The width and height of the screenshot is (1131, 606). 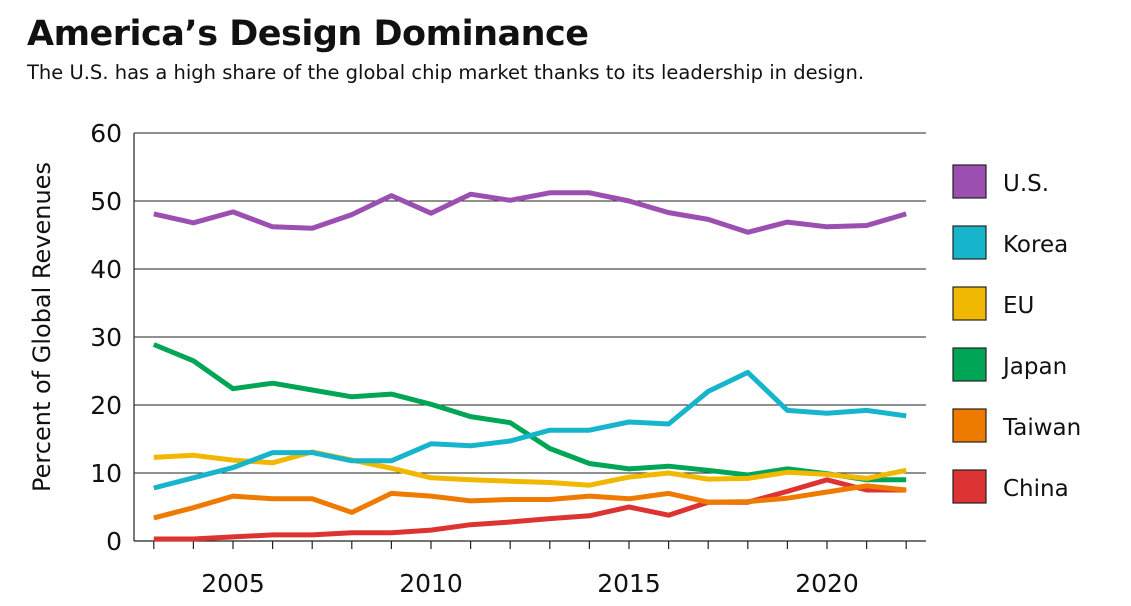 What do you see at coordinates (1035, 245) in the screenshot?
I see `legend-label-korea: Korea` at bounding box center [1035, 245].